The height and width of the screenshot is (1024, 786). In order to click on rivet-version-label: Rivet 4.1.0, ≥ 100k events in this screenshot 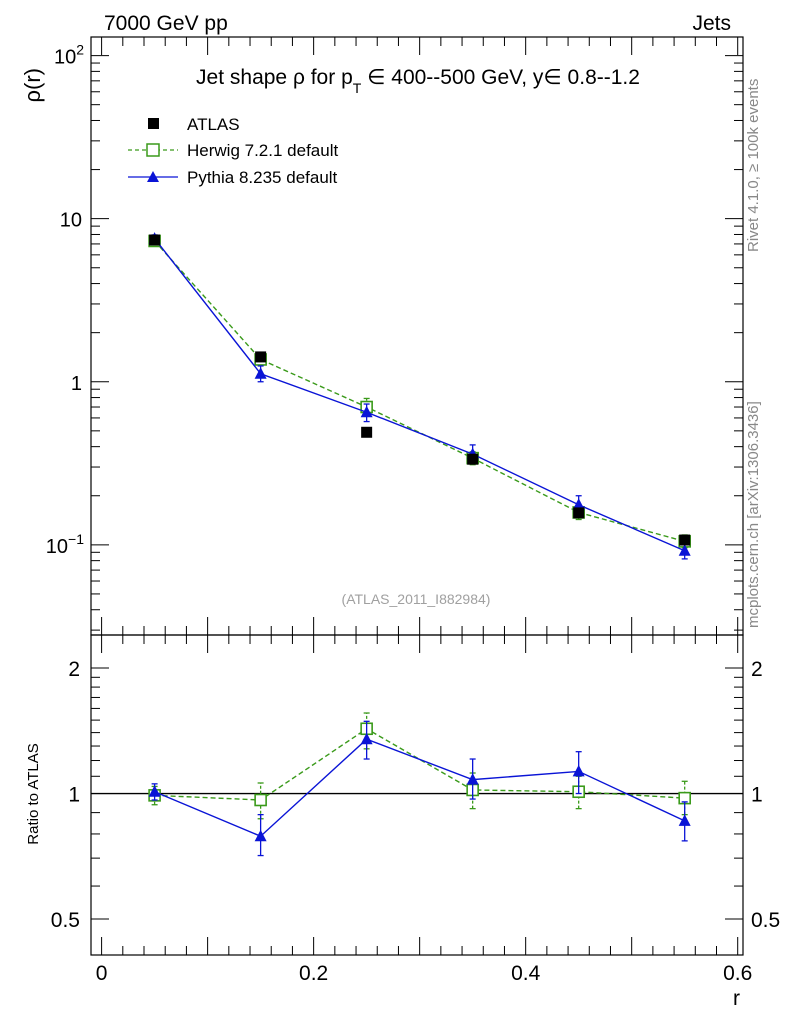, I will do `click(753, 165)`.